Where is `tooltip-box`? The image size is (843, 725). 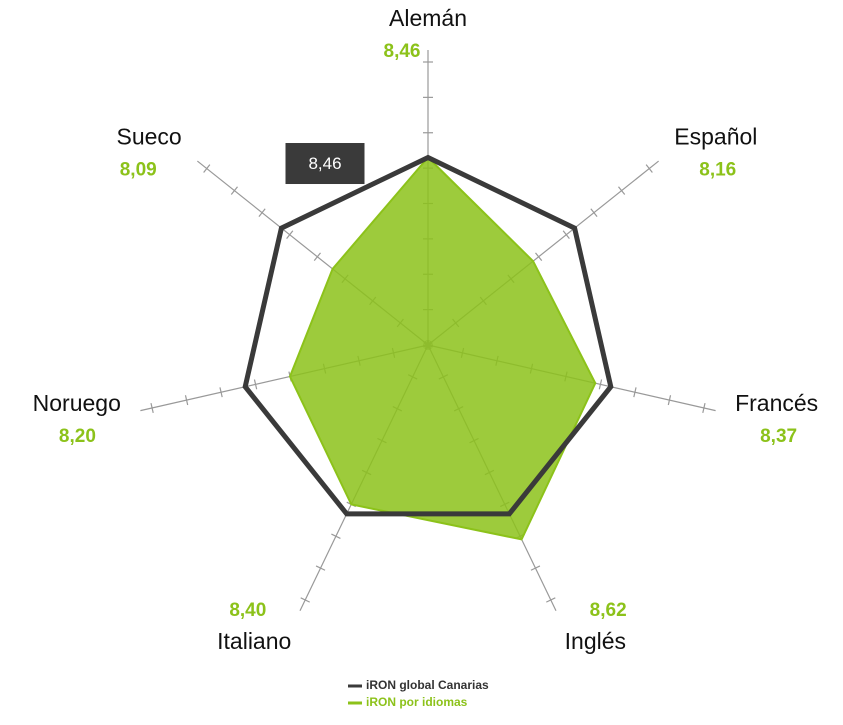 tooltip-box is located at coordinates (325, 164).